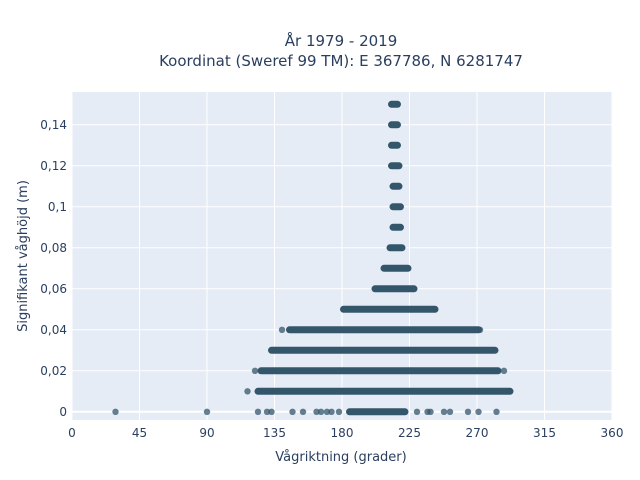 The image size is (640, 480). Describe the element at coordinates (63, 412) in the screenshot. I see `y-tick-label: 0` at that location.